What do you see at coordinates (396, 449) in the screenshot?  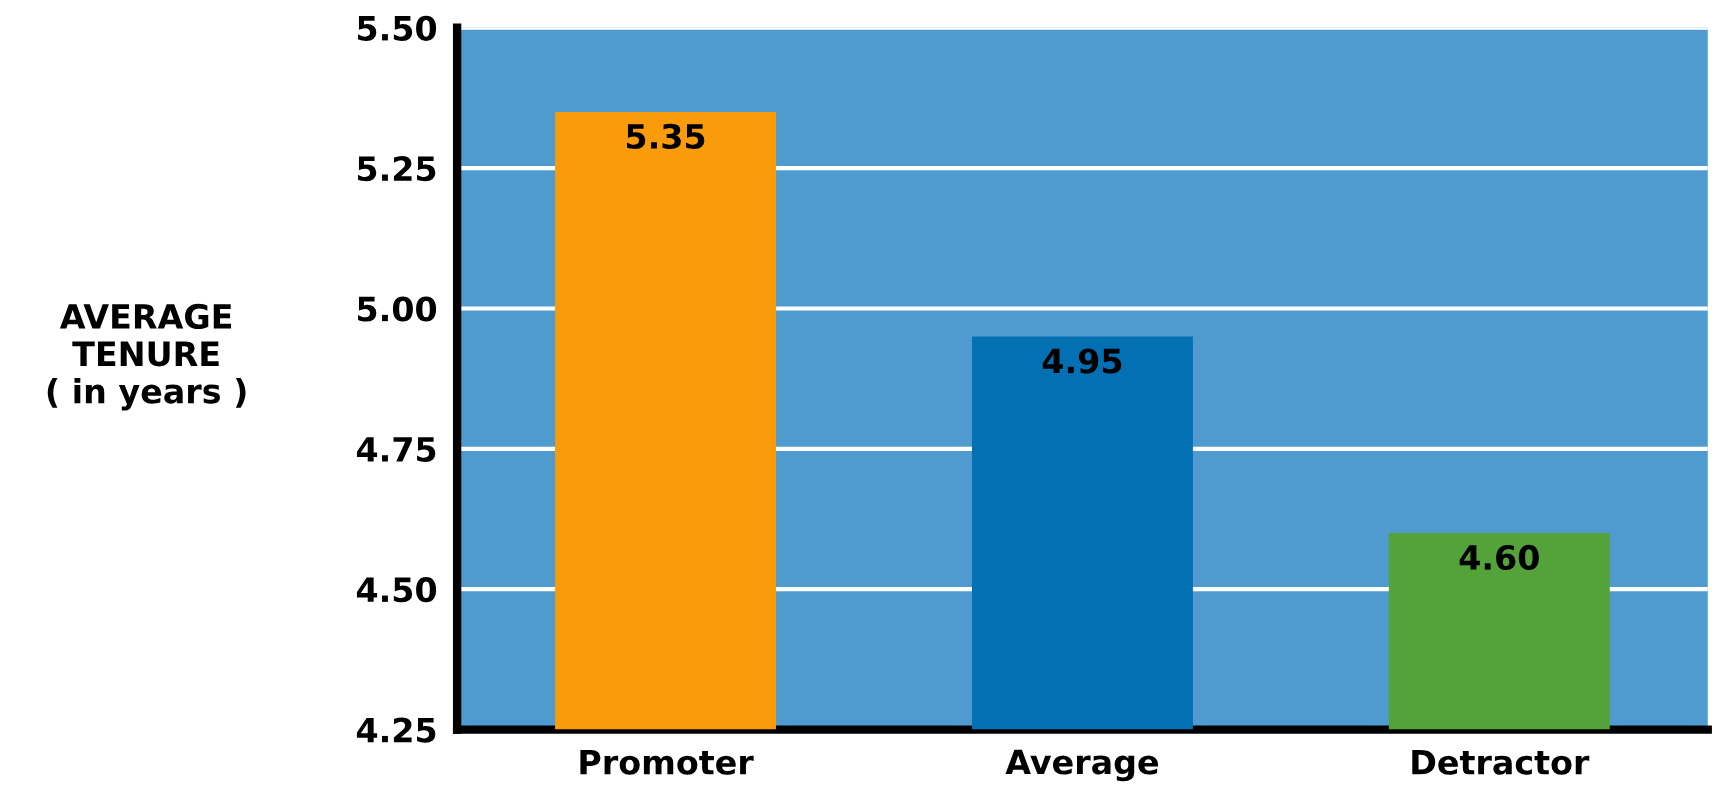 I see `y-tick-label: 4.75` at bounding box center [396, 449].